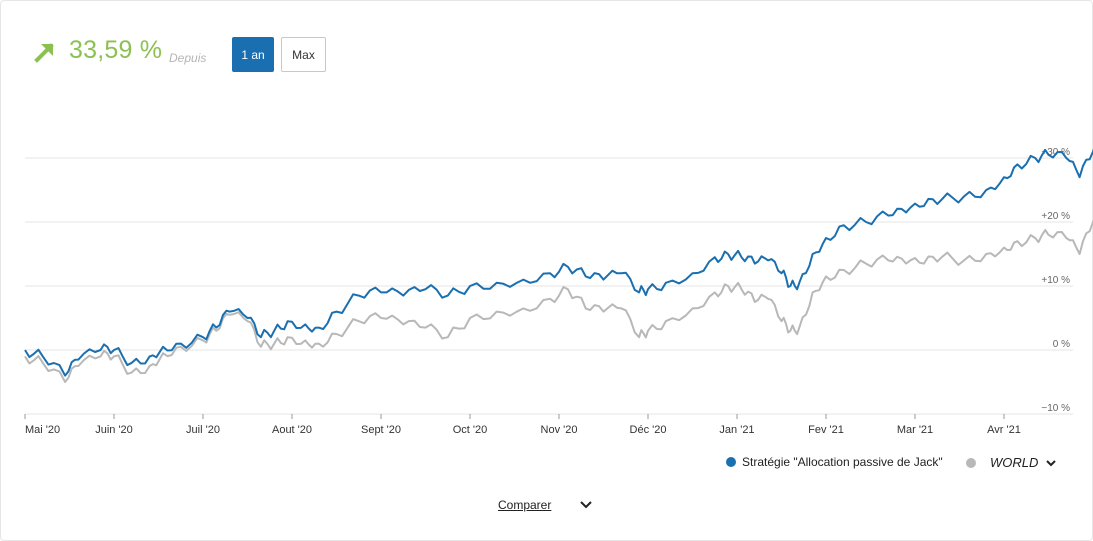 The width and height of the screenshot is (1093, 541). I want to click on period-1-year-button: 1 an, so click(253, 54).